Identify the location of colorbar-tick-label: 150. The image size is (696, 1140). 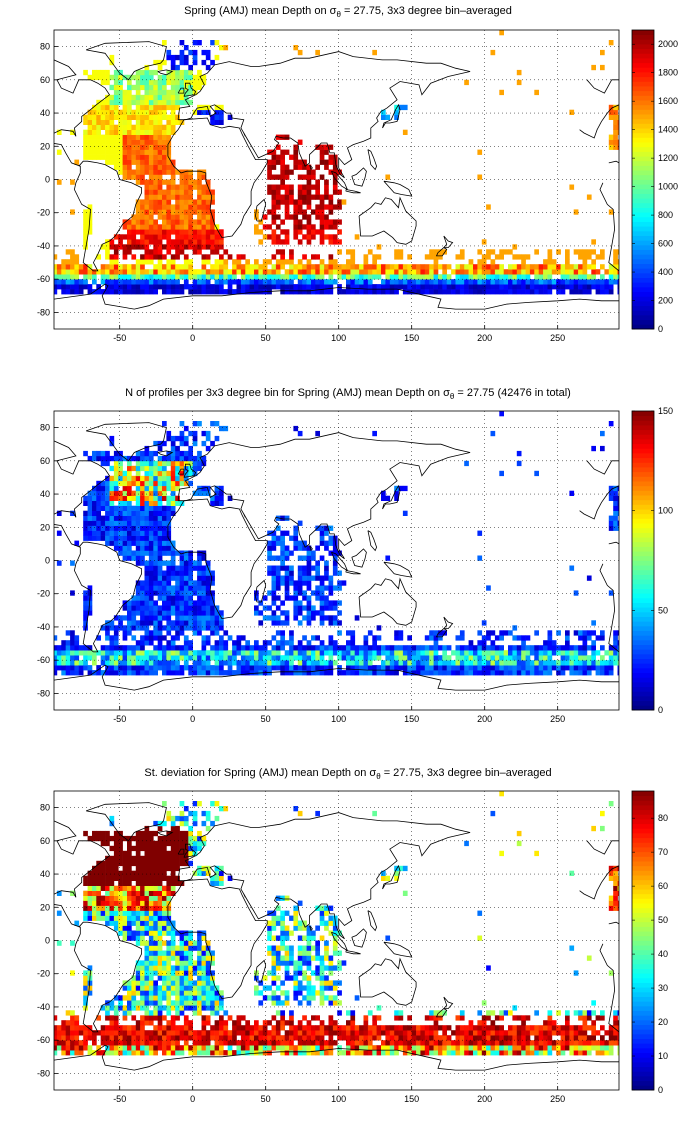
(665, 411).